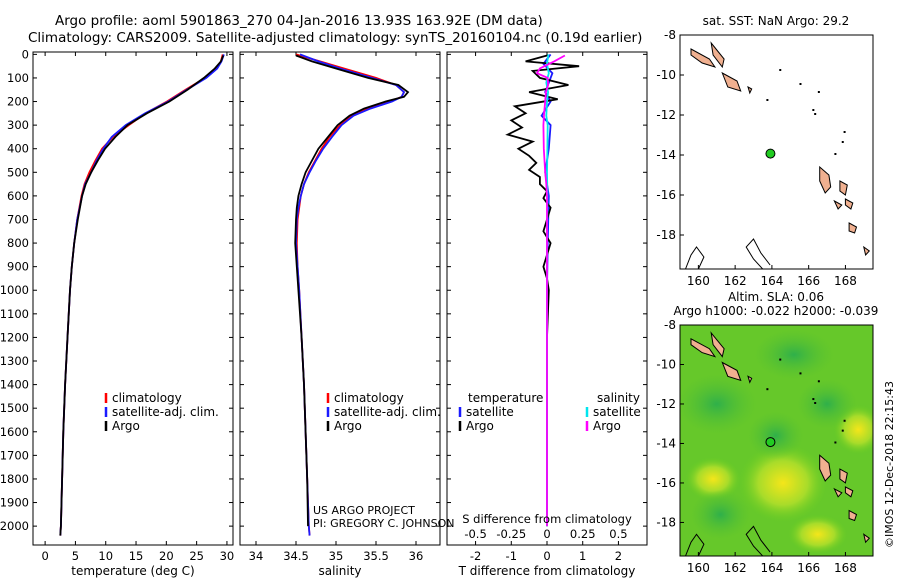 This screenshot has height=580, width=900. I want to click on diff-s-xtick-label: 0.5, so click(618, 534).